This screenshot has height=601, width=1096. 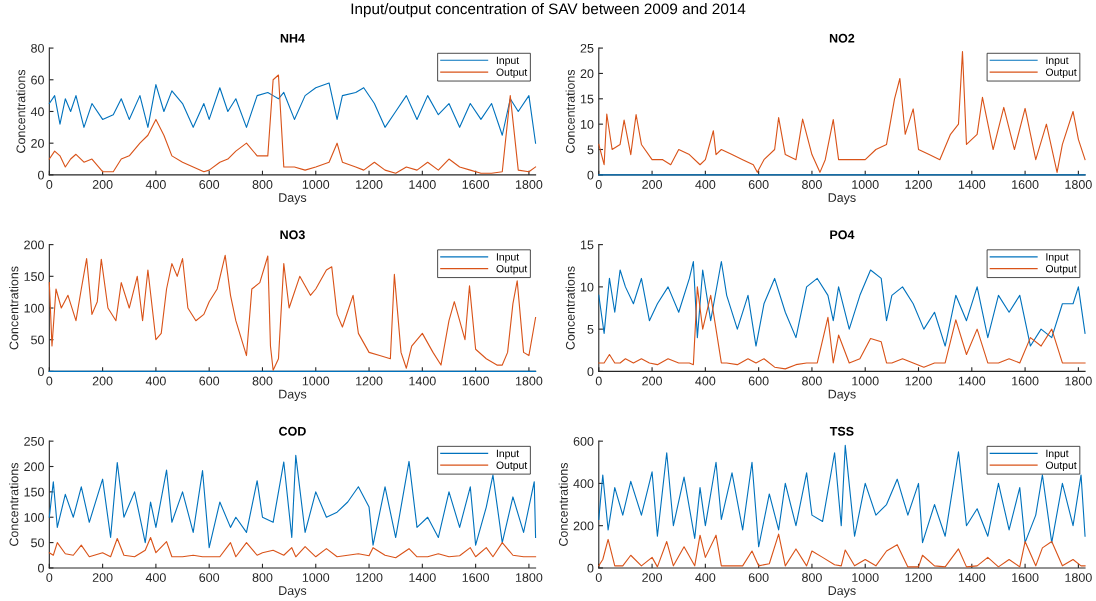 What do you see at coordinates (292, 235) in the screenshot?
I see `chart-title: NO3` at bounding box center [292, 235].